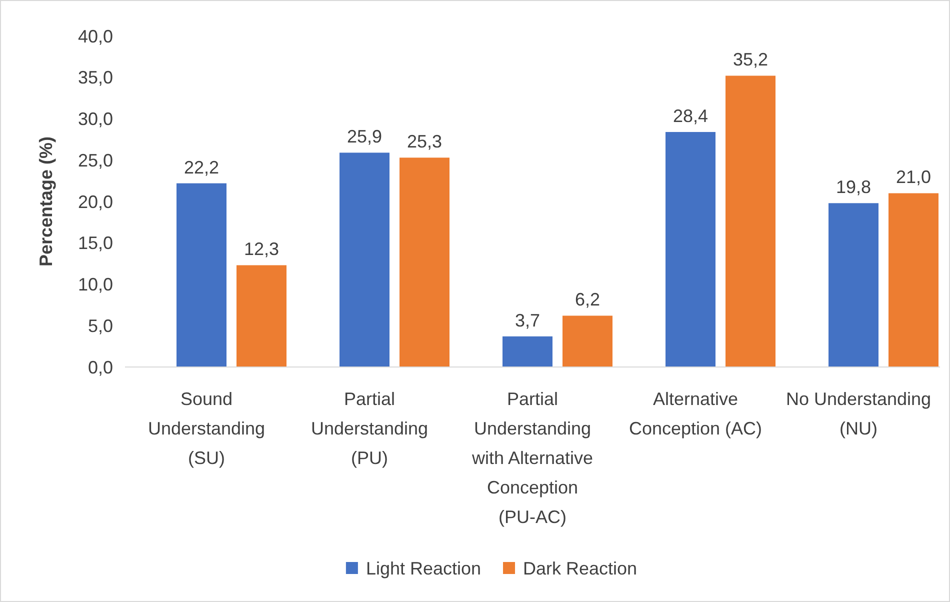 This screenshot has height=602, width=950. Describe the element at coordinates (202, 167) in the screenshot. I see `data-label: 22,2` at that location.